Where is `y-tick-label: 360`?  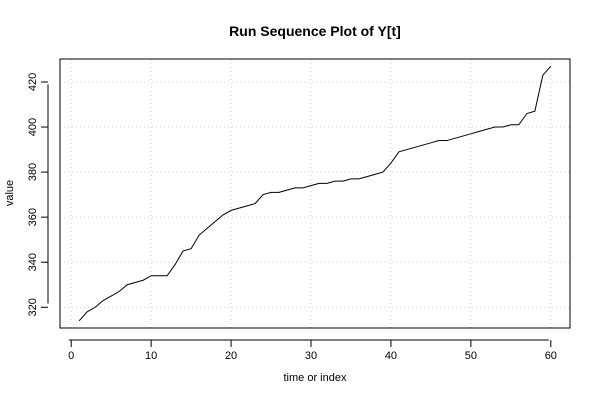 y-tick-label: 360 is located at coordinates (33, 217).